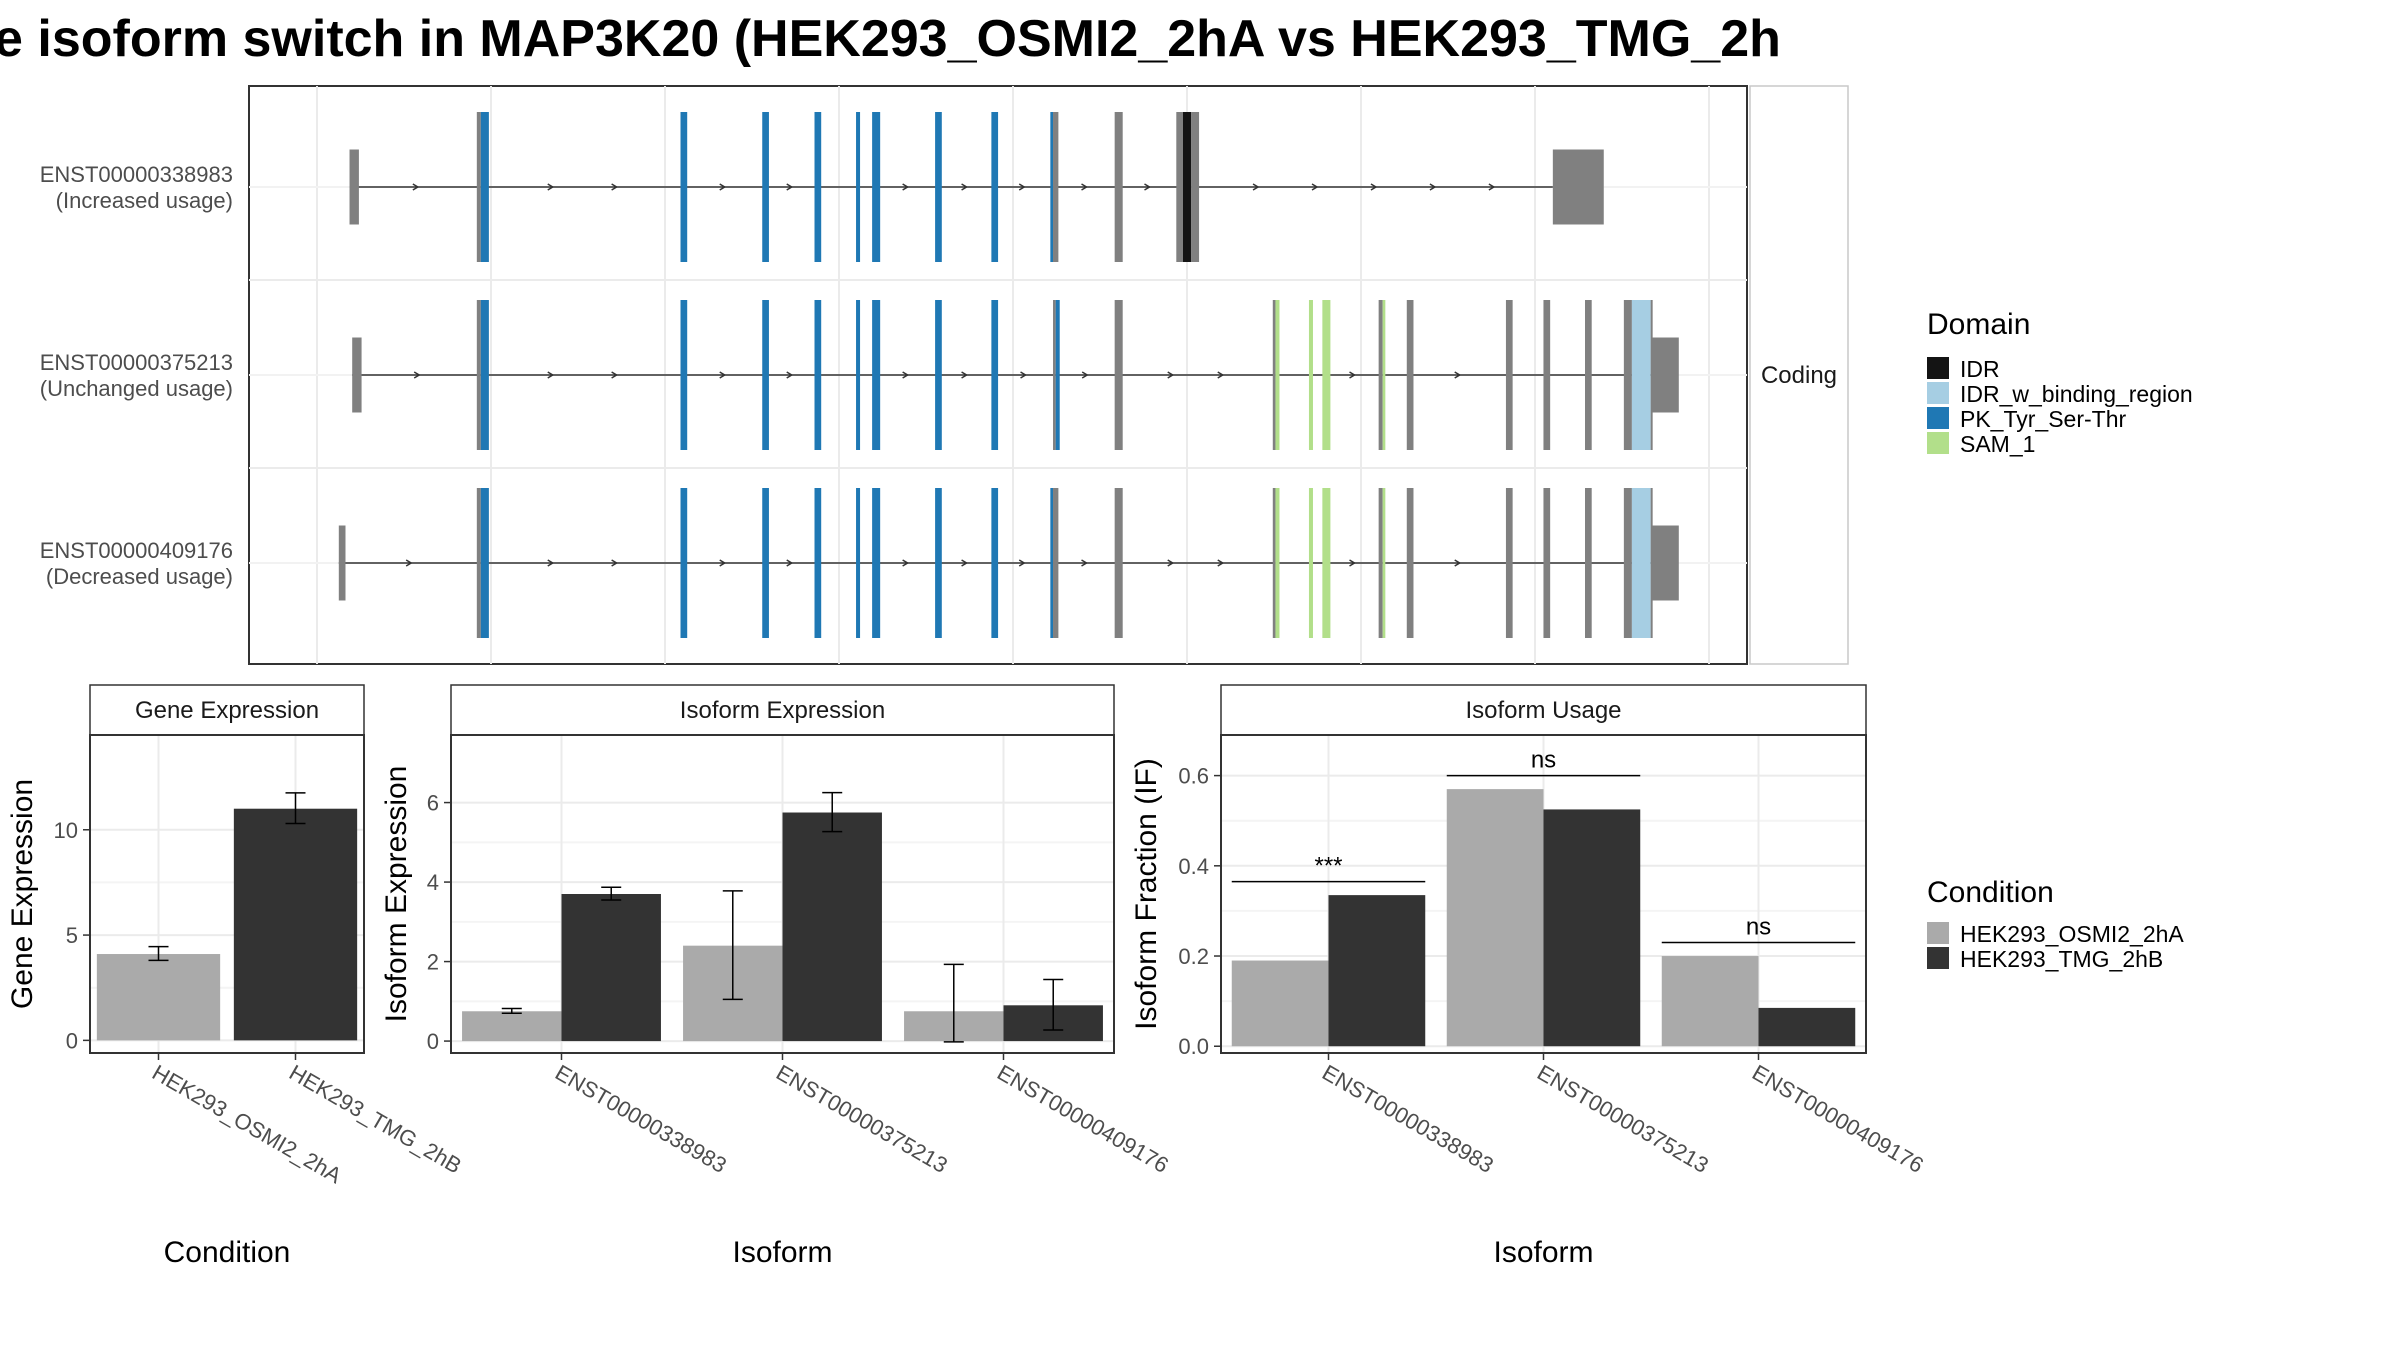 Image resolution: width=2400 pixels, height=1350 pixels. What do you see at coordinates (396, 894) in the screenshot?
I see `y-axis-title: Isoform Expression` at bounding box center [396, 894].